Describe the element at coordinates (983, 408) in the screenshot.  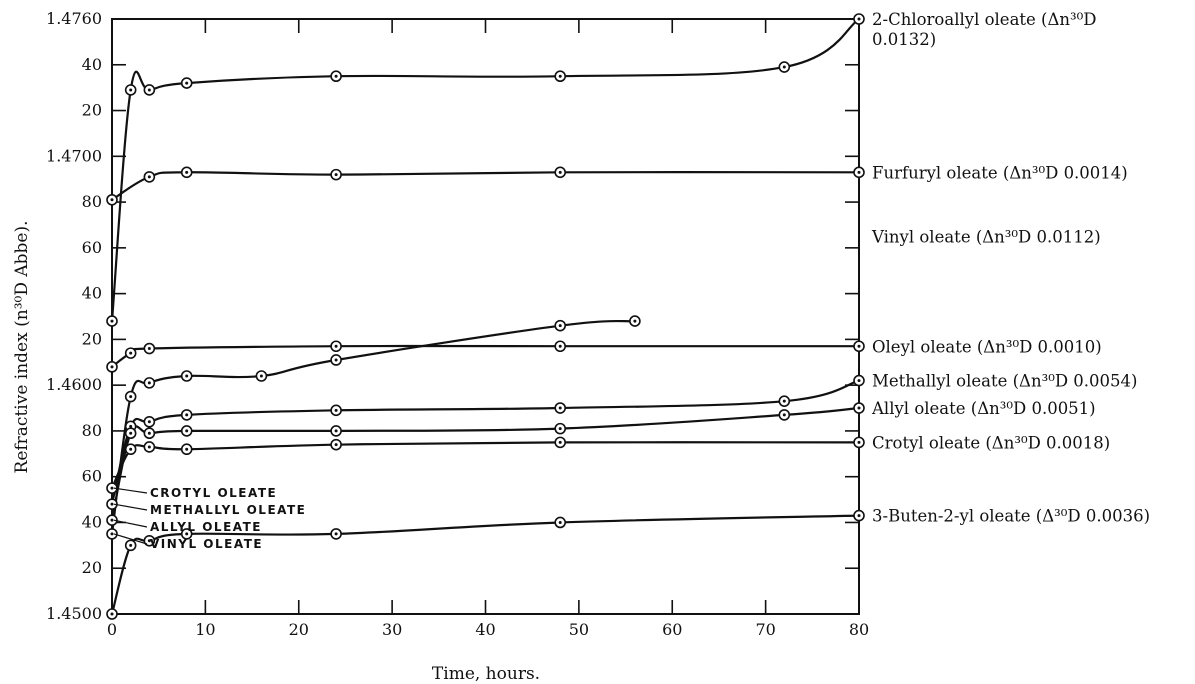
I see `series-label: Allyl oleate (Δn³⁰D 0.0051)` at that location.